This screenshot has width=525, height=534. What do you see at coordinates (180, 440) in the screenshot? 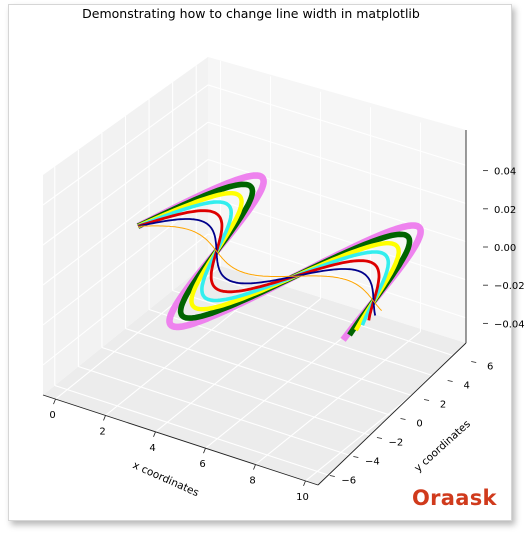
I see `x-axis-line` at bounding box center [180, 440].